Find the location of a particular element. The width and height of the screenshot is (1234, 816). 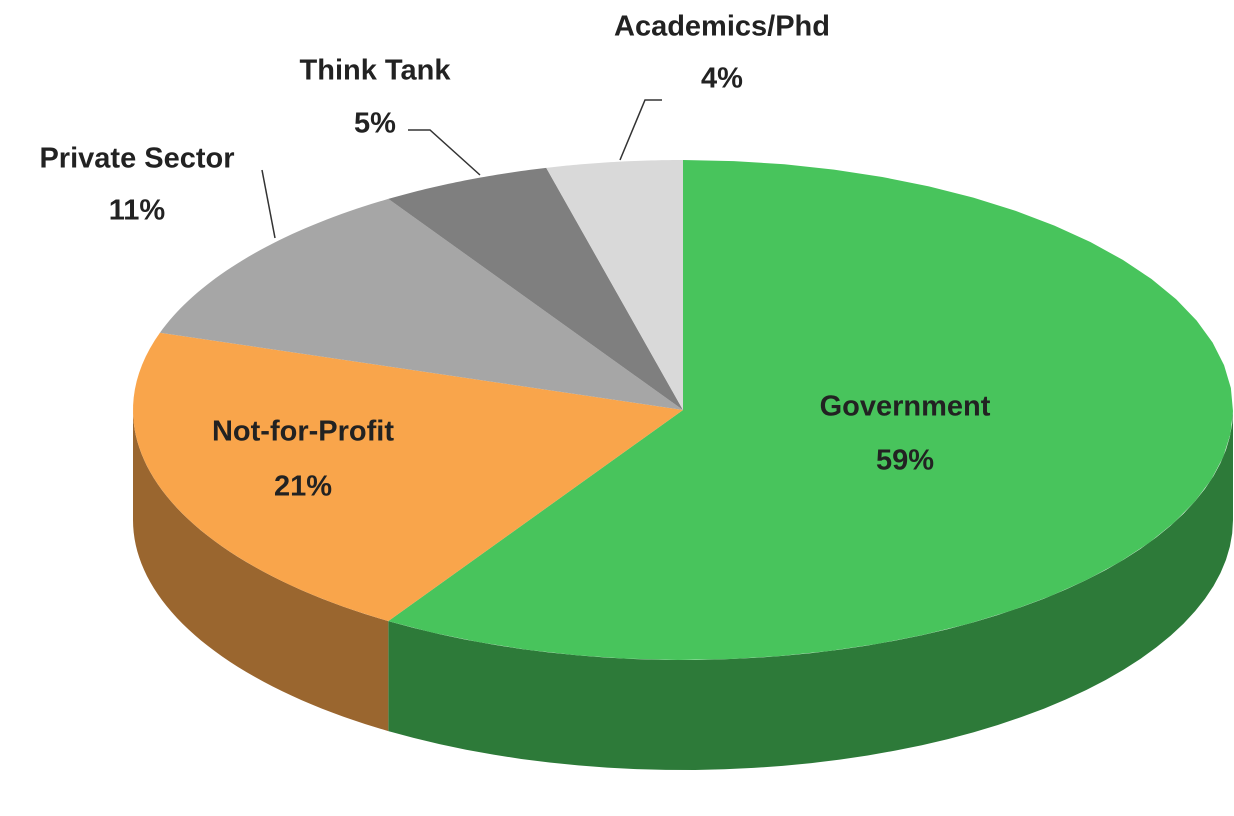

value-label: 11% is located at coordinates (137, 211).